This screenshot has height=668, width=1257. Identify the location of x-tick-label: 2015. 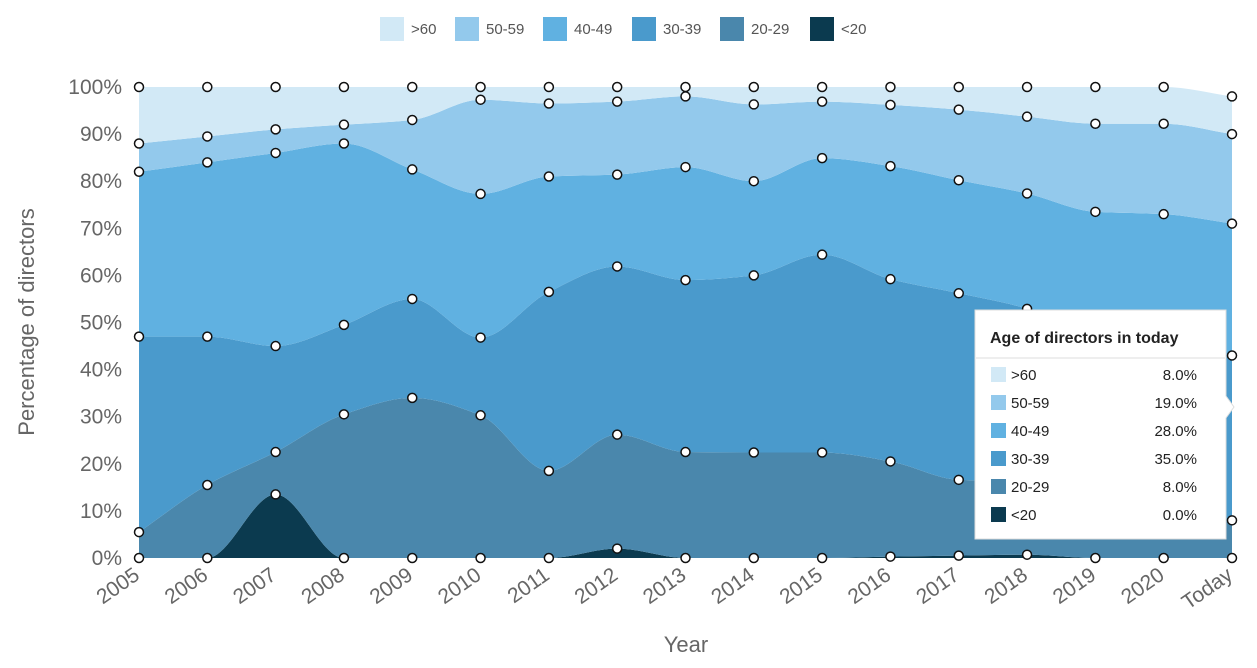
(801, 586).